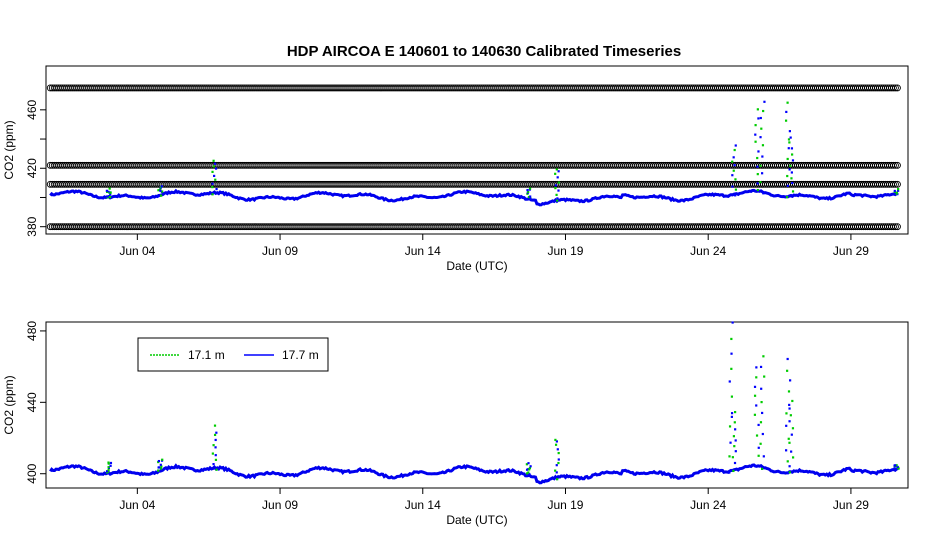 Image resolution: width=936 pixels, height=540 pixels. I want to click on y-axis-label: CO2 (ppm), so click(9, 149).